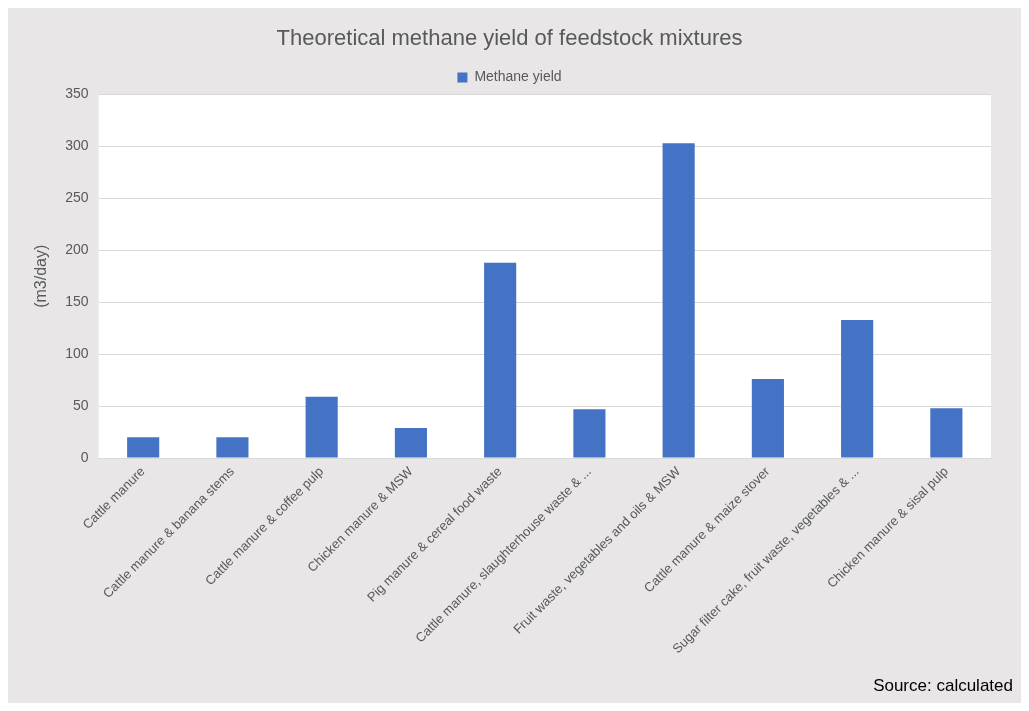 The height and width of the screenshot is (711, 1029). What do you see at coordinates (80, 404) in the screenshot?
I see `y-tick-label: 50` at bounding box center [80, 404].